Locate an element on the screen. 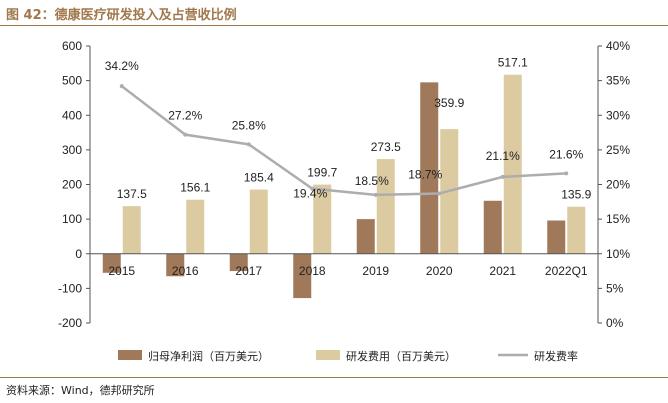  right-tick-label: 25% is located at coordinates (618, 150).